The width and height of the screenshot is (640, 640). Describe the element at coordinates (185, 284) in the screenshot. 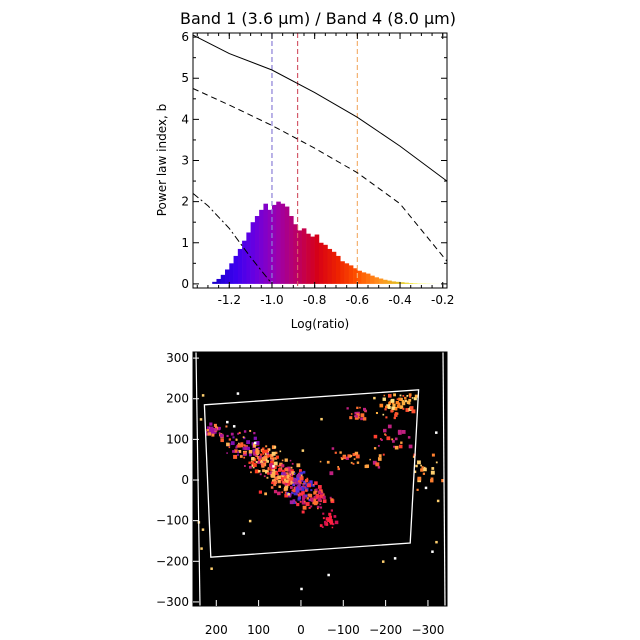

I see `y-tick-label: 0` at that location.